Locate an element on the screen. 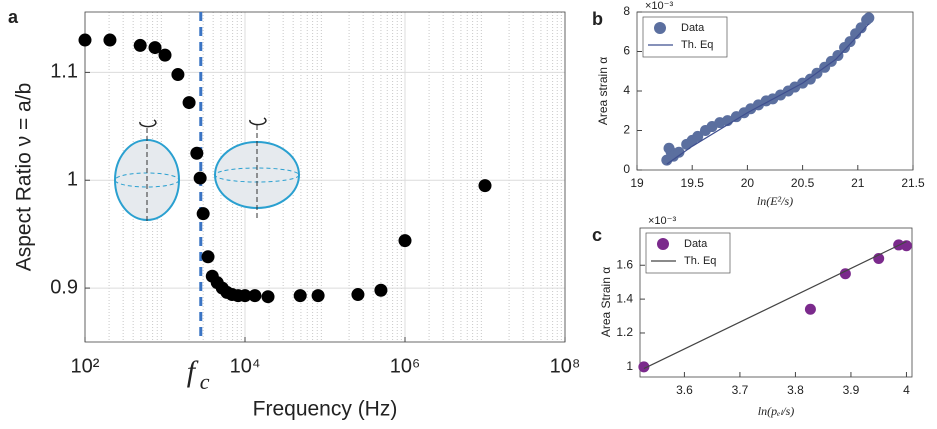 This screenshot has height=429, width=937. x-tick-label: 3.9 is located at coordinates (851, 390).